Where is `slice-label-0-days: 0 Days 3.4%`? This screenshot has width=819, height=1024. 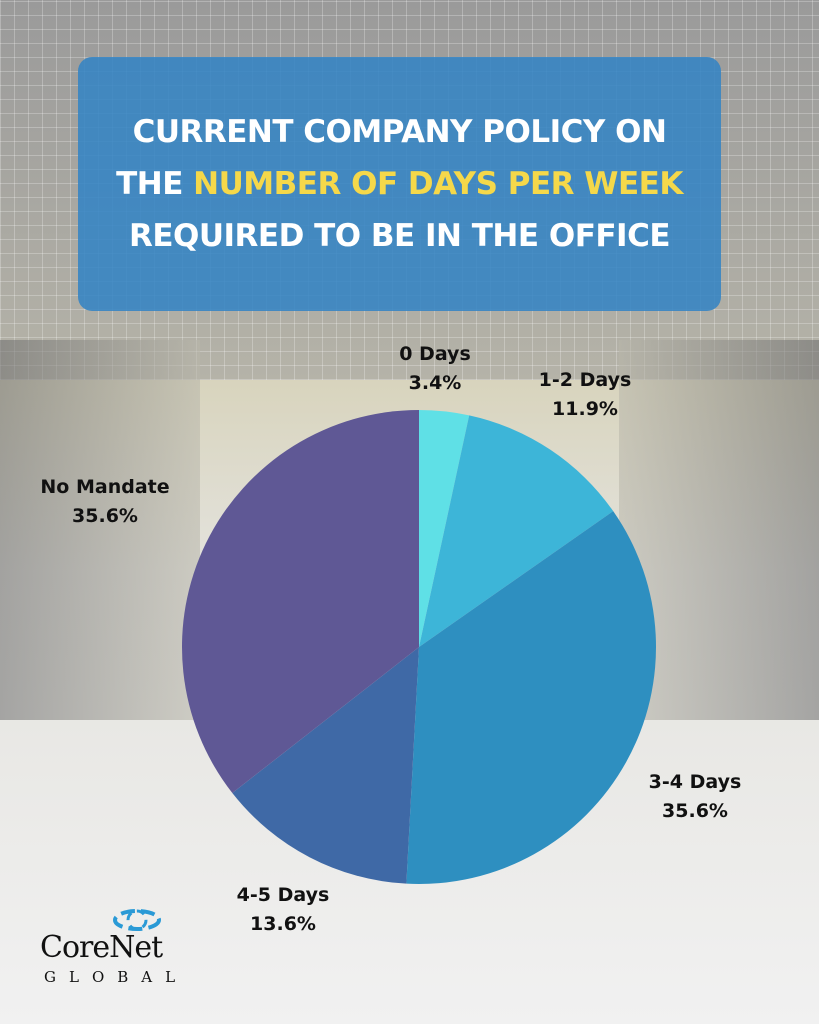
slice-label-0-days: 0 Days 3.4% is located at coordinates (435, 369).